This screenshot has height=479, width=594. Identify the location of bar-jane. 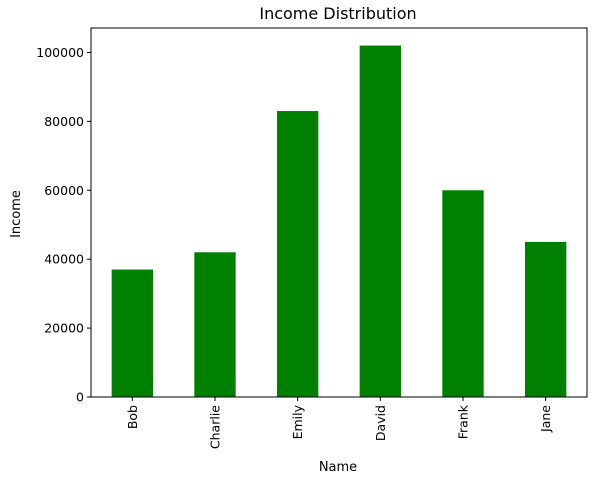
(546, 319).